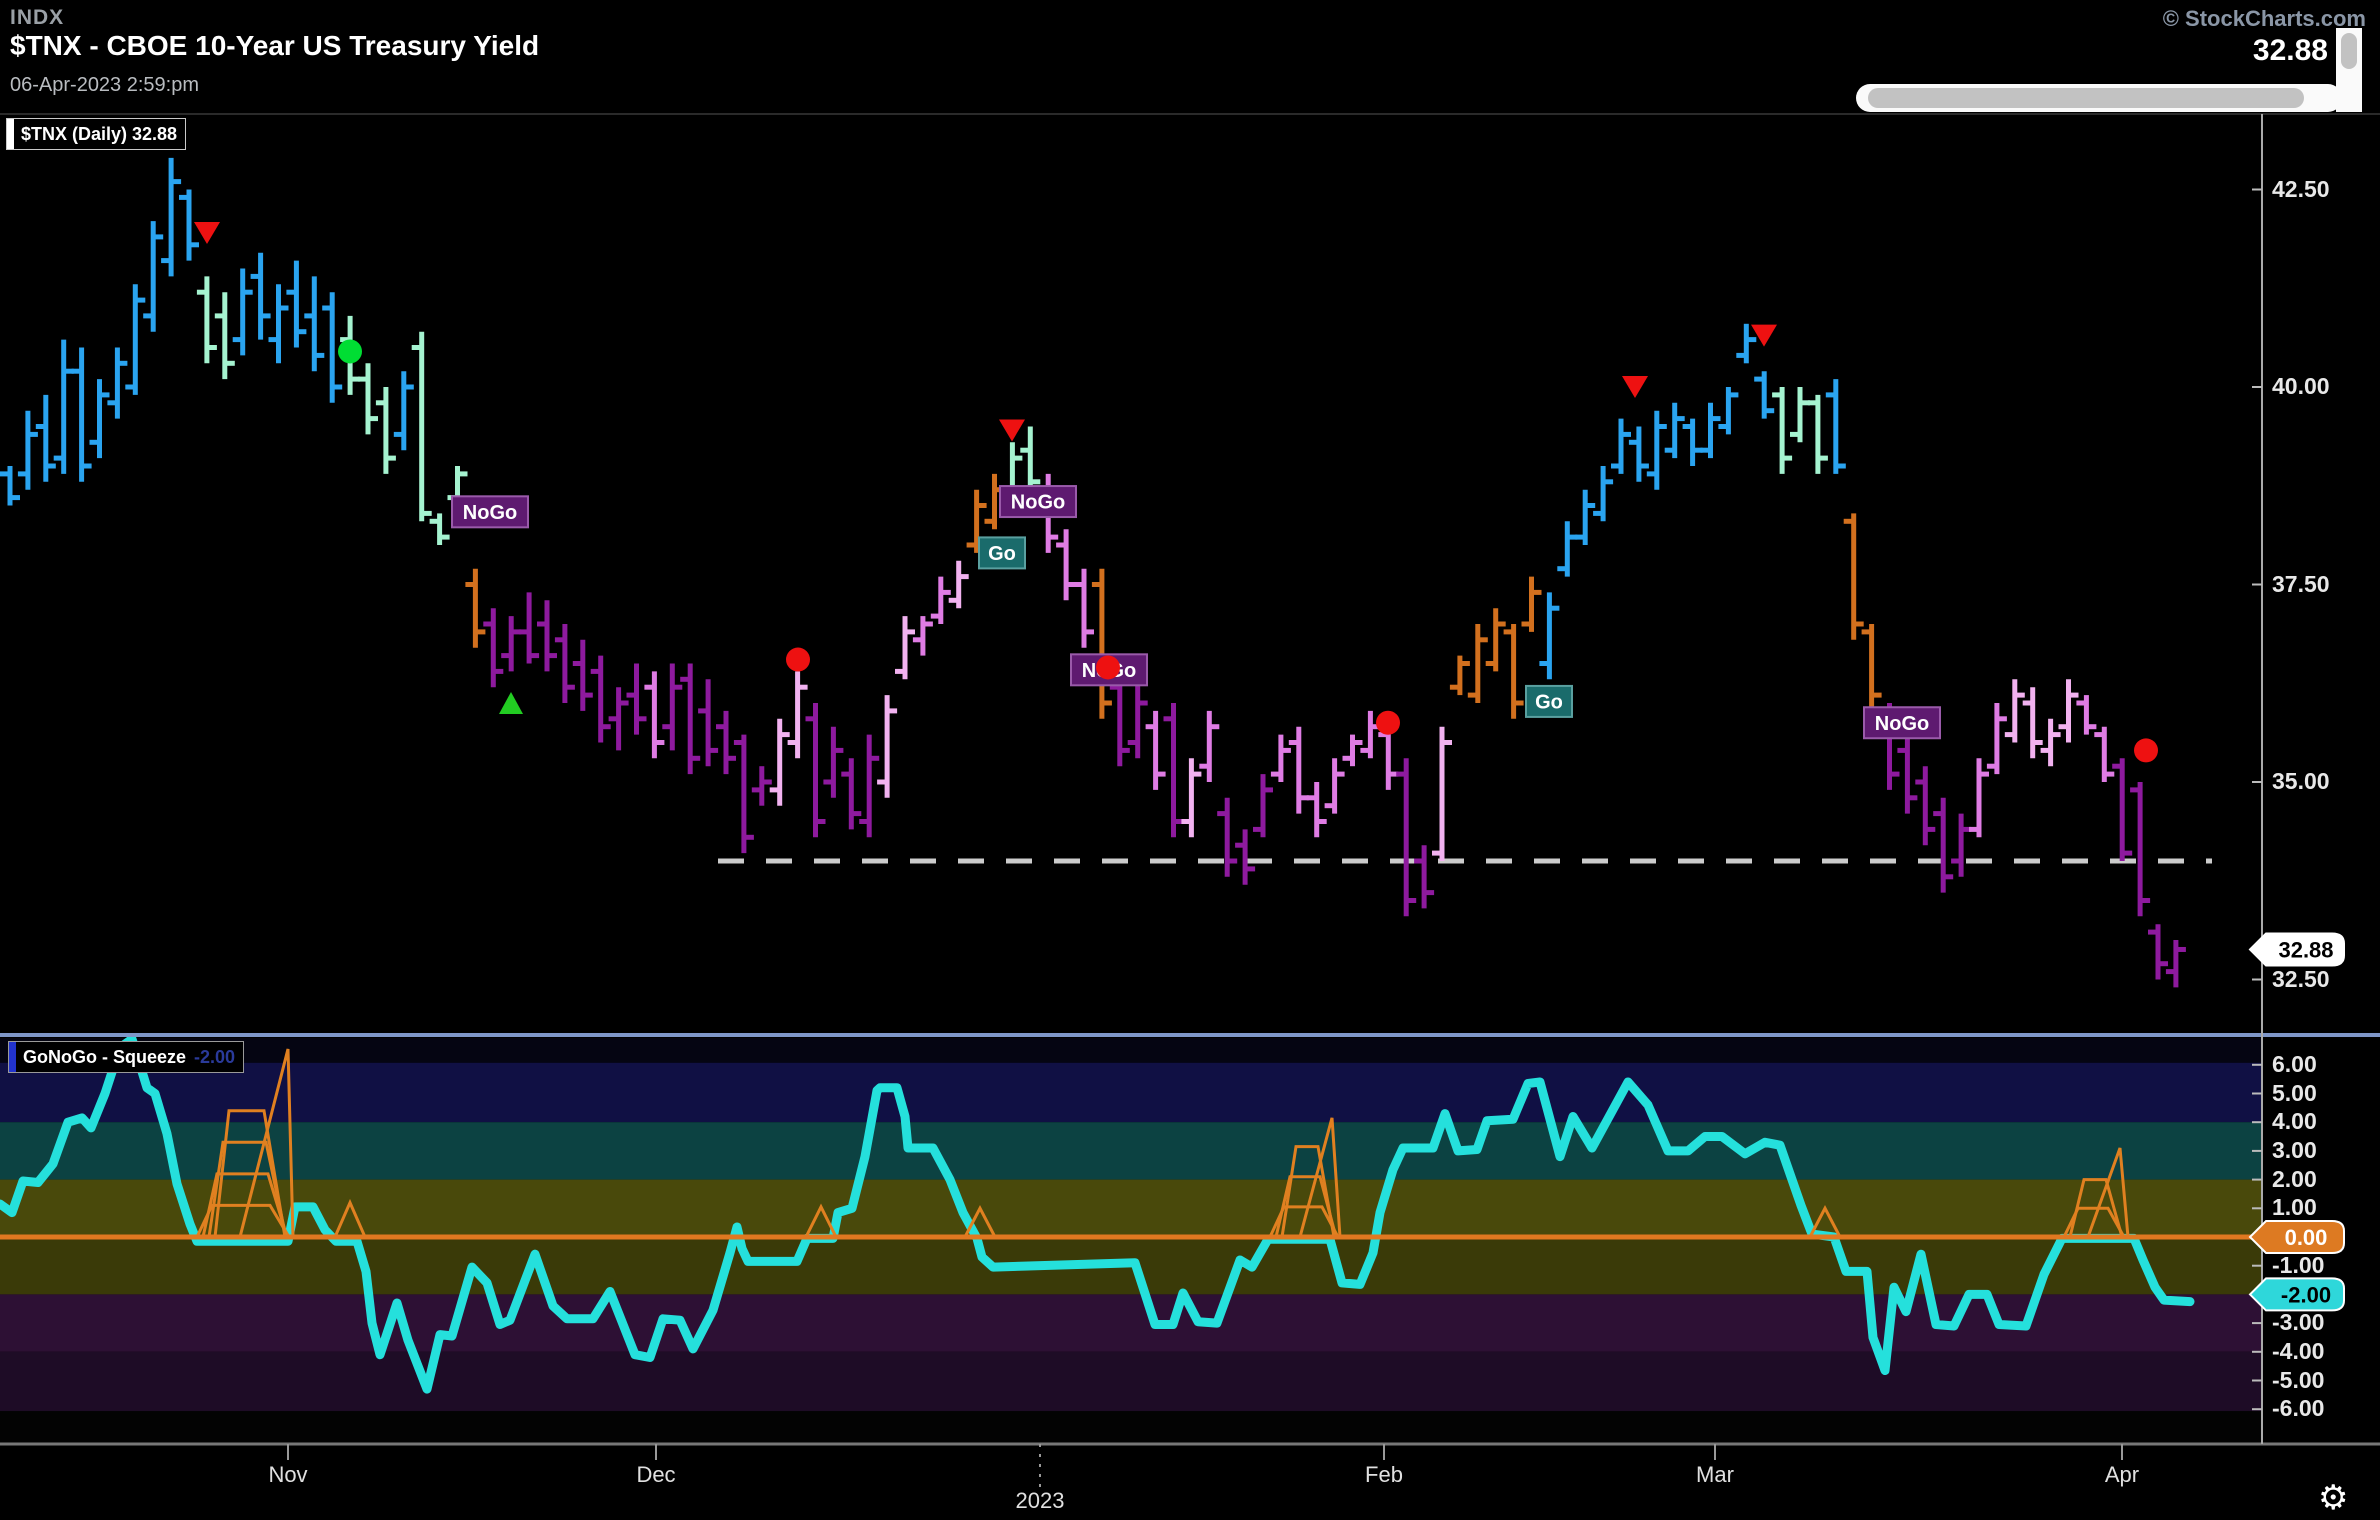 The width and height of the screenshot is (2380, 1520). I want to click on horizontal-scrollbar-thumb, so click(2086, 98).